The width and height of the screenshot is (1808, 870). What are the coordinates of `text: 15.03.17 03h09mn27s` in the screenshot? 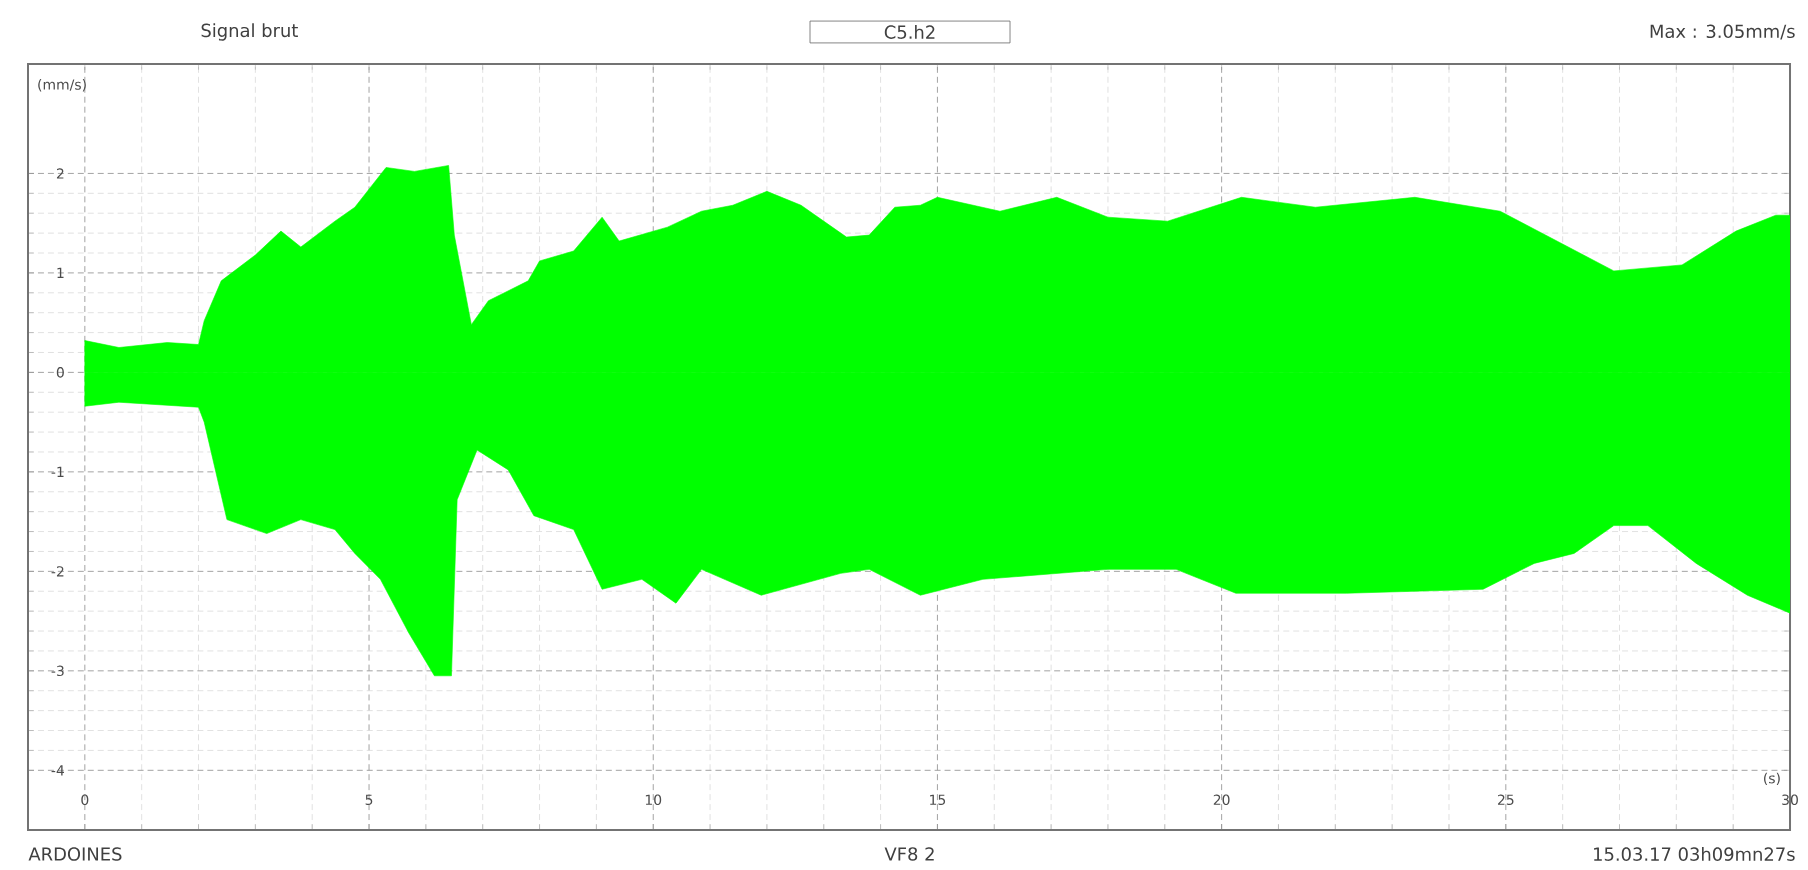 It's located at (1694, 854).